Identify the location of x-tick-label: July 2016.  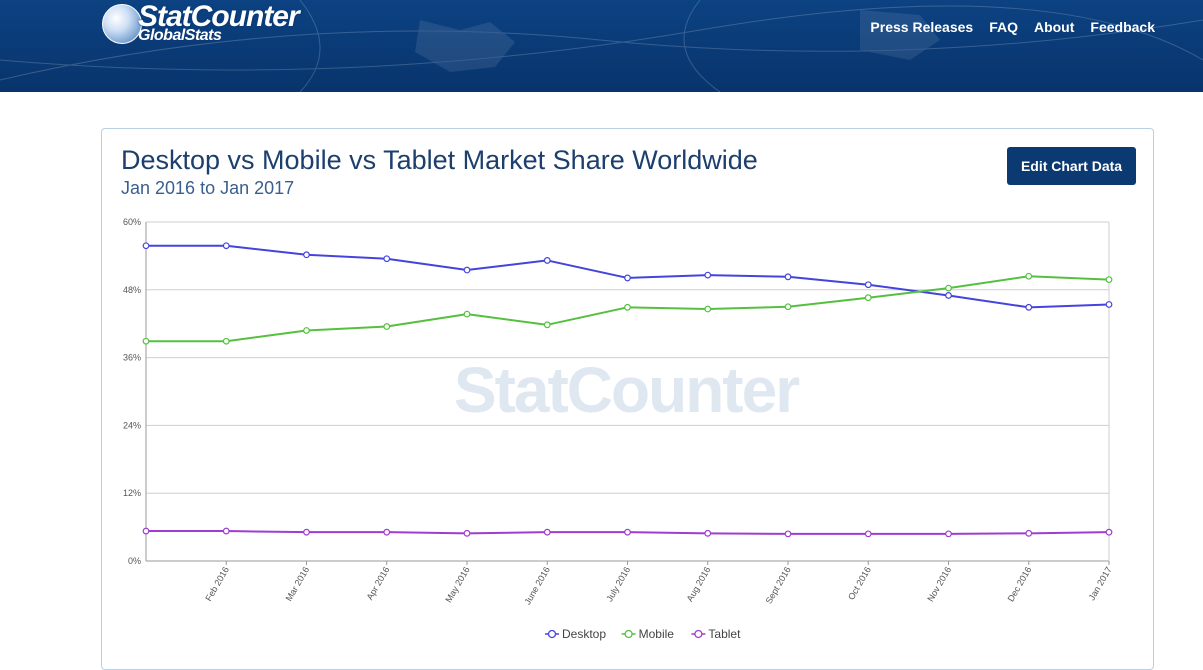
(618, 584).